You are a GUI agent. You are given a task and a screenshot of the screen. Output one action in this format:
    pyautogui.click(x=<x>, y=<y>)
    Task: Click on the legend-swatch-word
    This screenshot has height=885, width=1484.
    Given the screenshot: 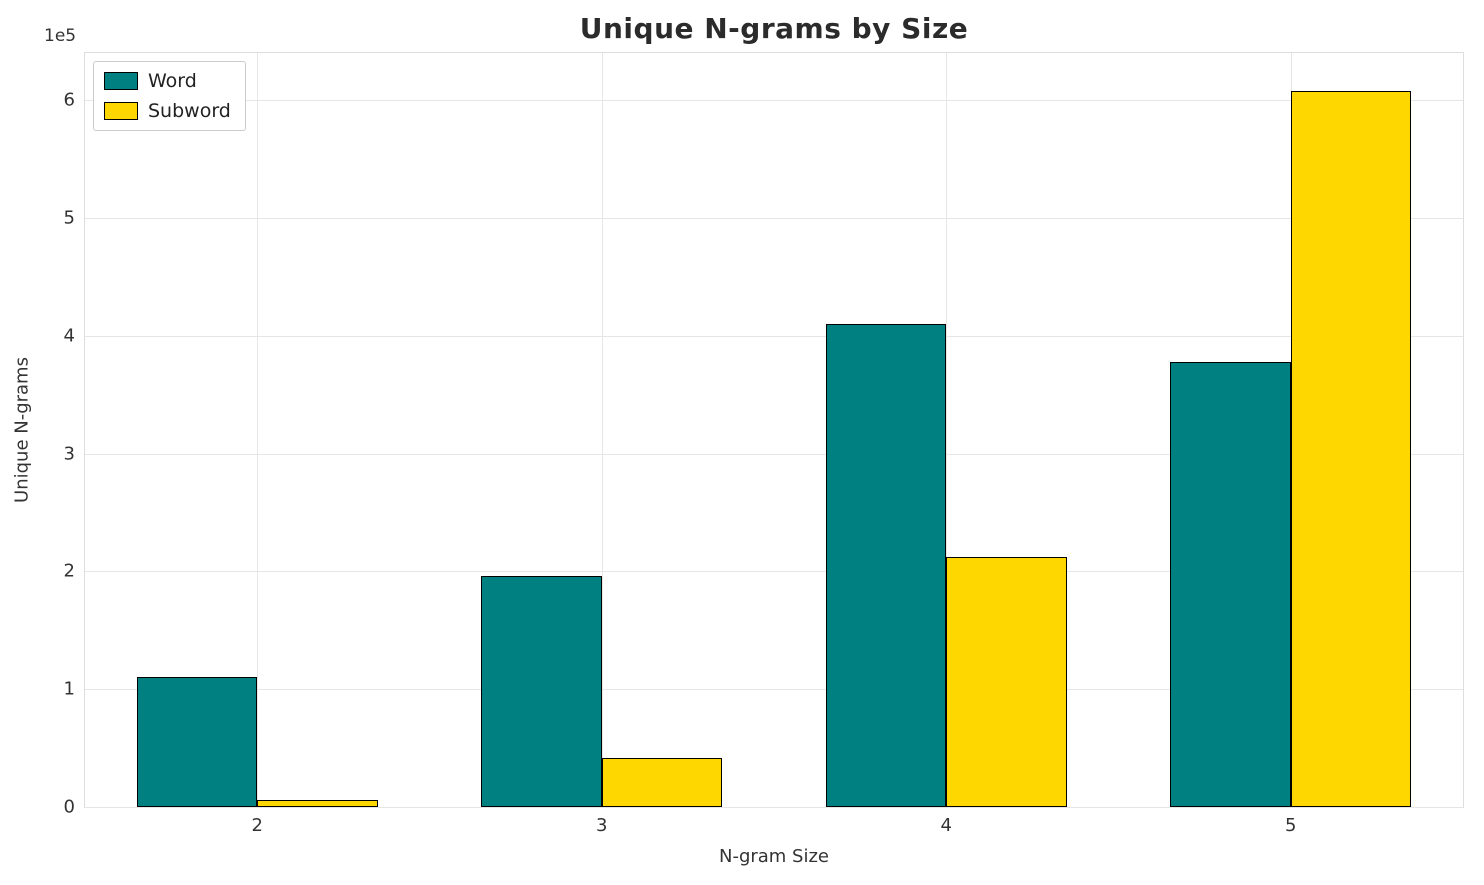 What is the action you would take?
    pyautogui.click(x=121, y=81)
    